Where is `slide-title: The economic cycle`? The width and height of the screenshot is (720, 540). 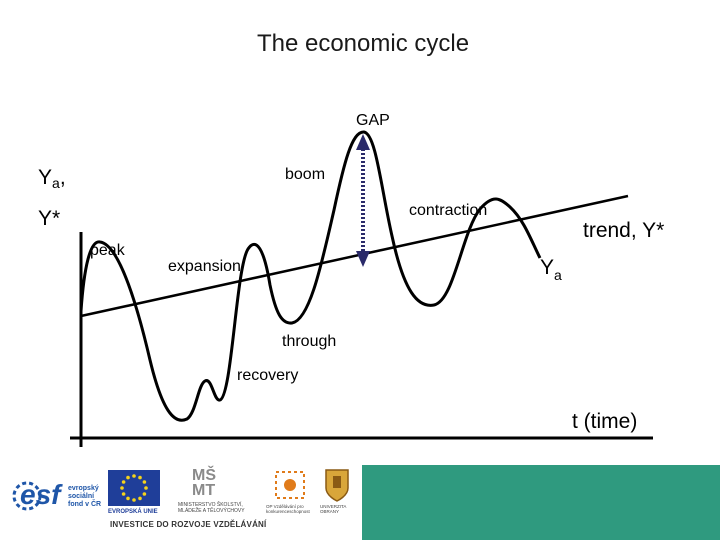 slide-title: The economic cycle is located at coordinates (363, 43).